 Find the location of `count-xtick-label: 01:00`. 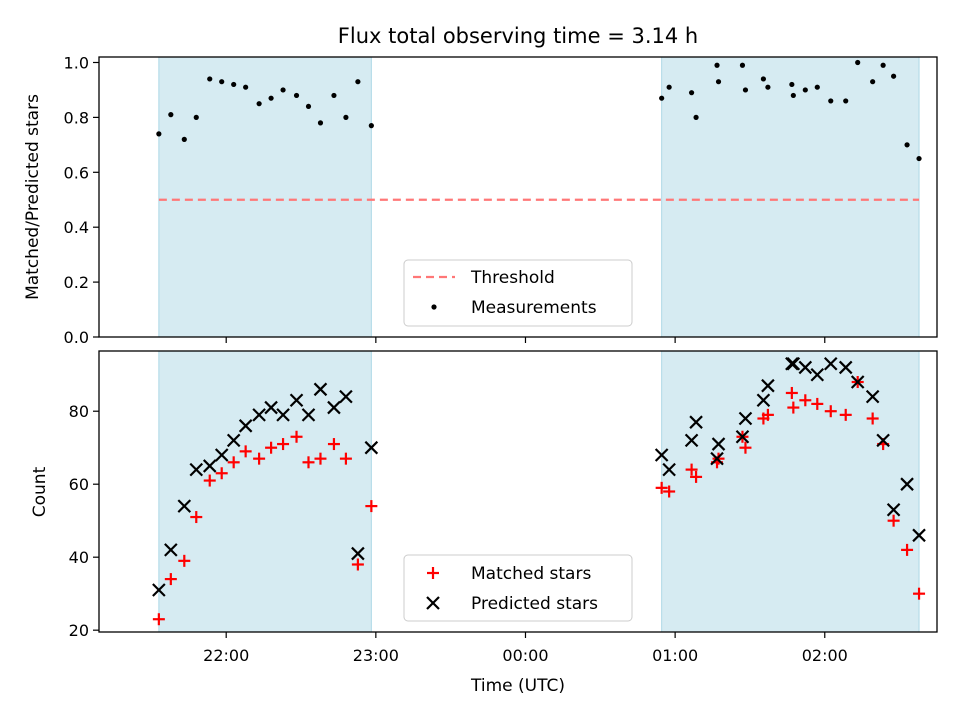

count-xtick-label: 01:00 is located at coordinates (675, 655).